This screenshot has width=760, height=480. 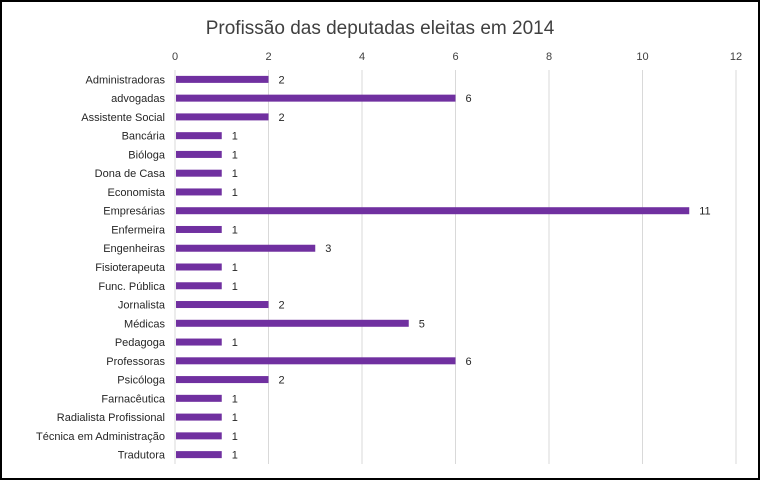 What do you see at coordinates (142, 456) in the screenshot?
I see `category-label: Tradutora` at bounding box center [142, 456].